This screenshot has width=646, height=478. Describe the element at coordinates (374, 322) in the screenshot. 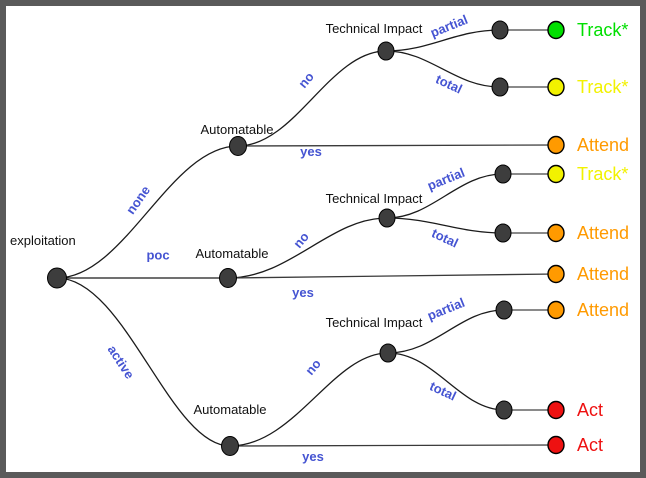

I see `technical-impact-label-active: Technical Impact` at that location.